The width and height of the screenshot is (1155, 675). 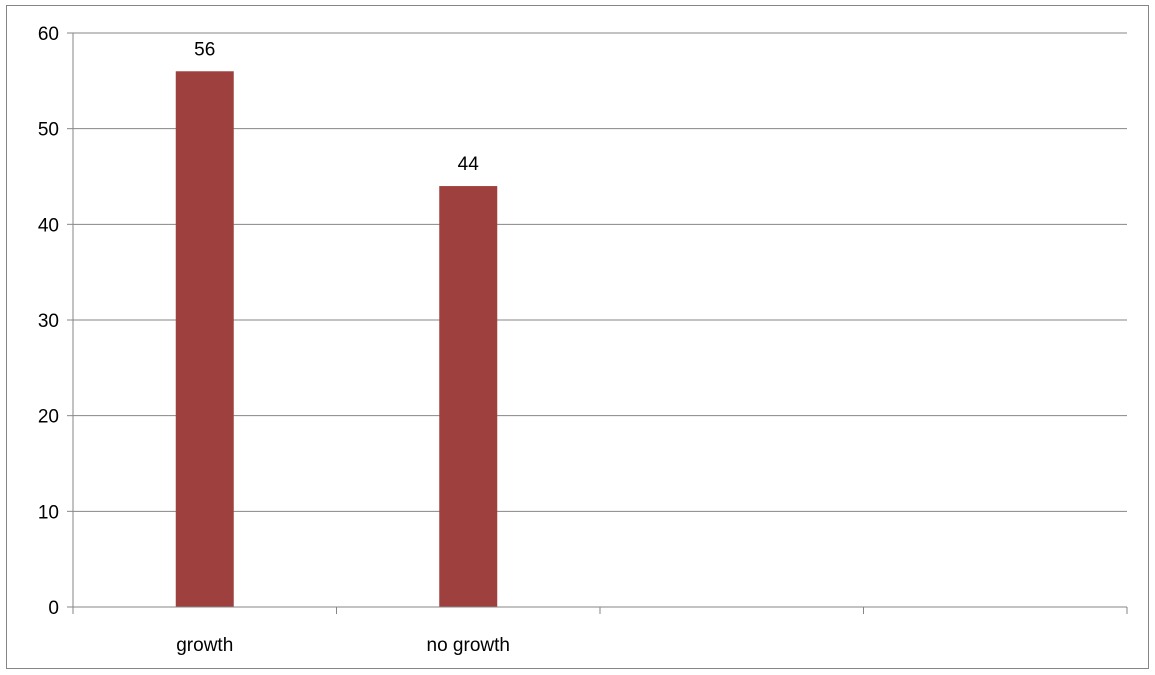 What do you see at coordinates (48, 225) in the screenshot?
I see `y-tick-label: 40` at bounding box center [48, 225].